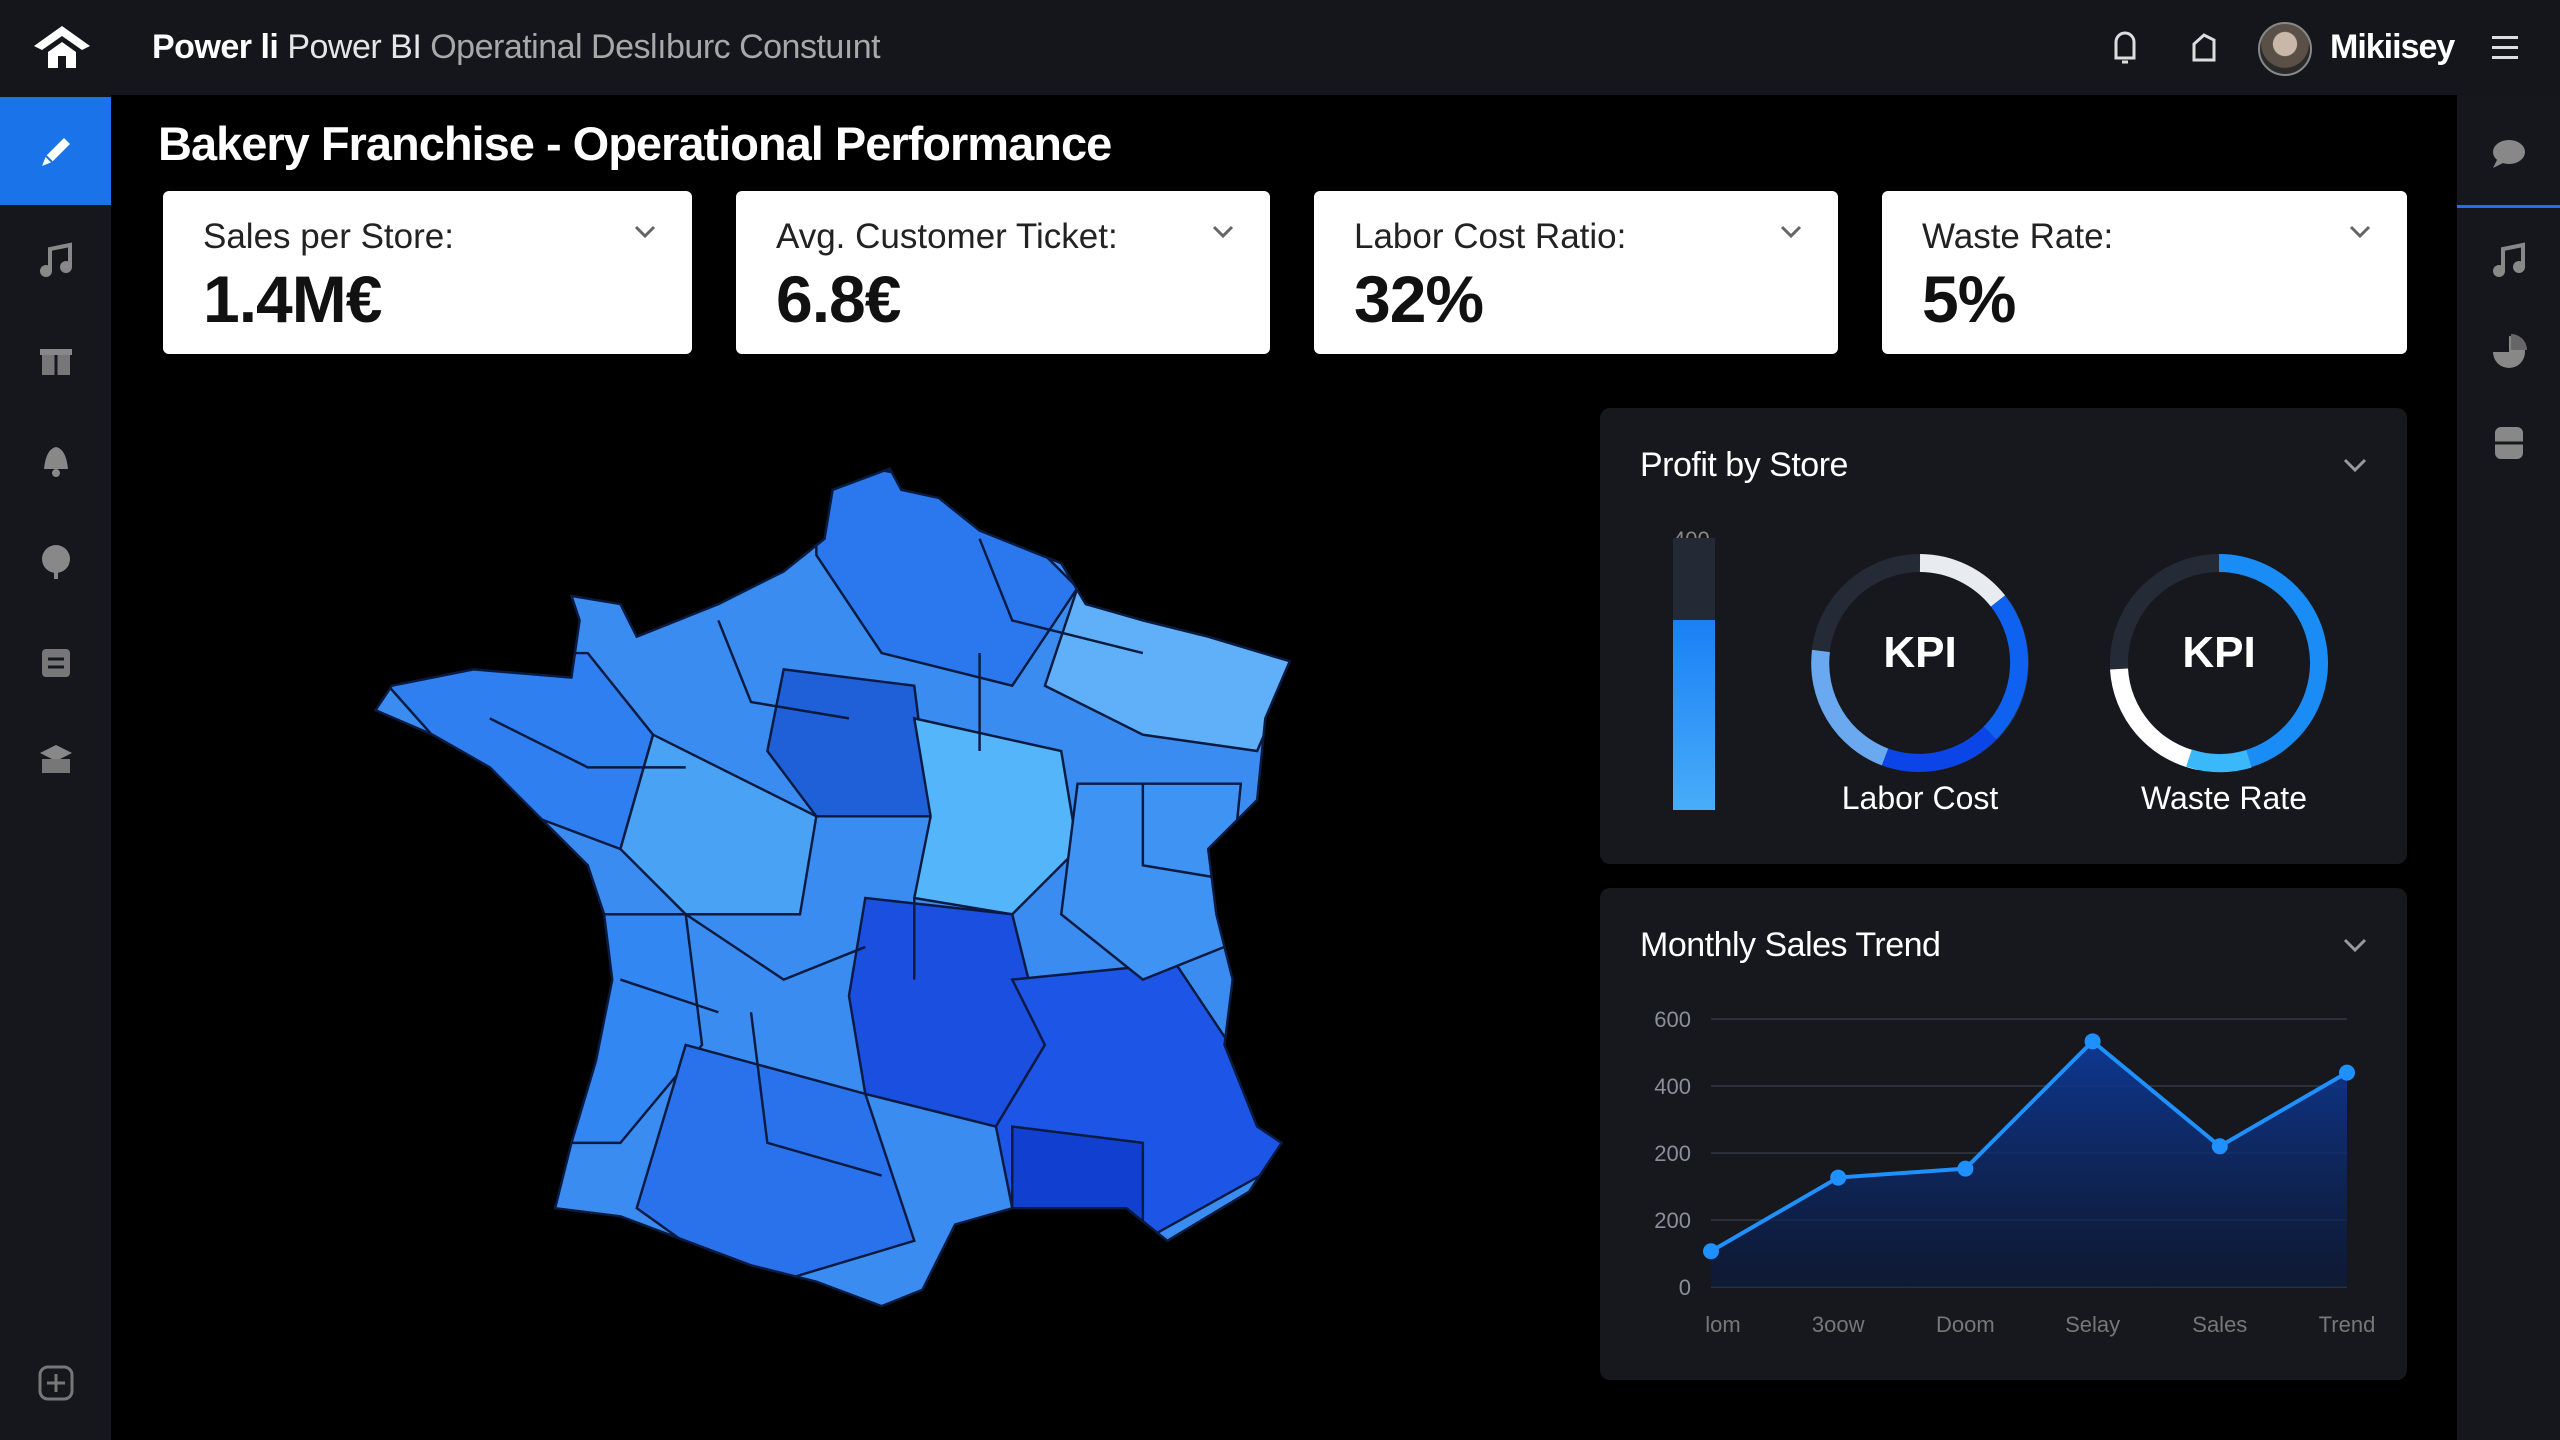  Describe the element at coordinates (2125, 48) in the screenshot. I see `notification-icon` at that location.